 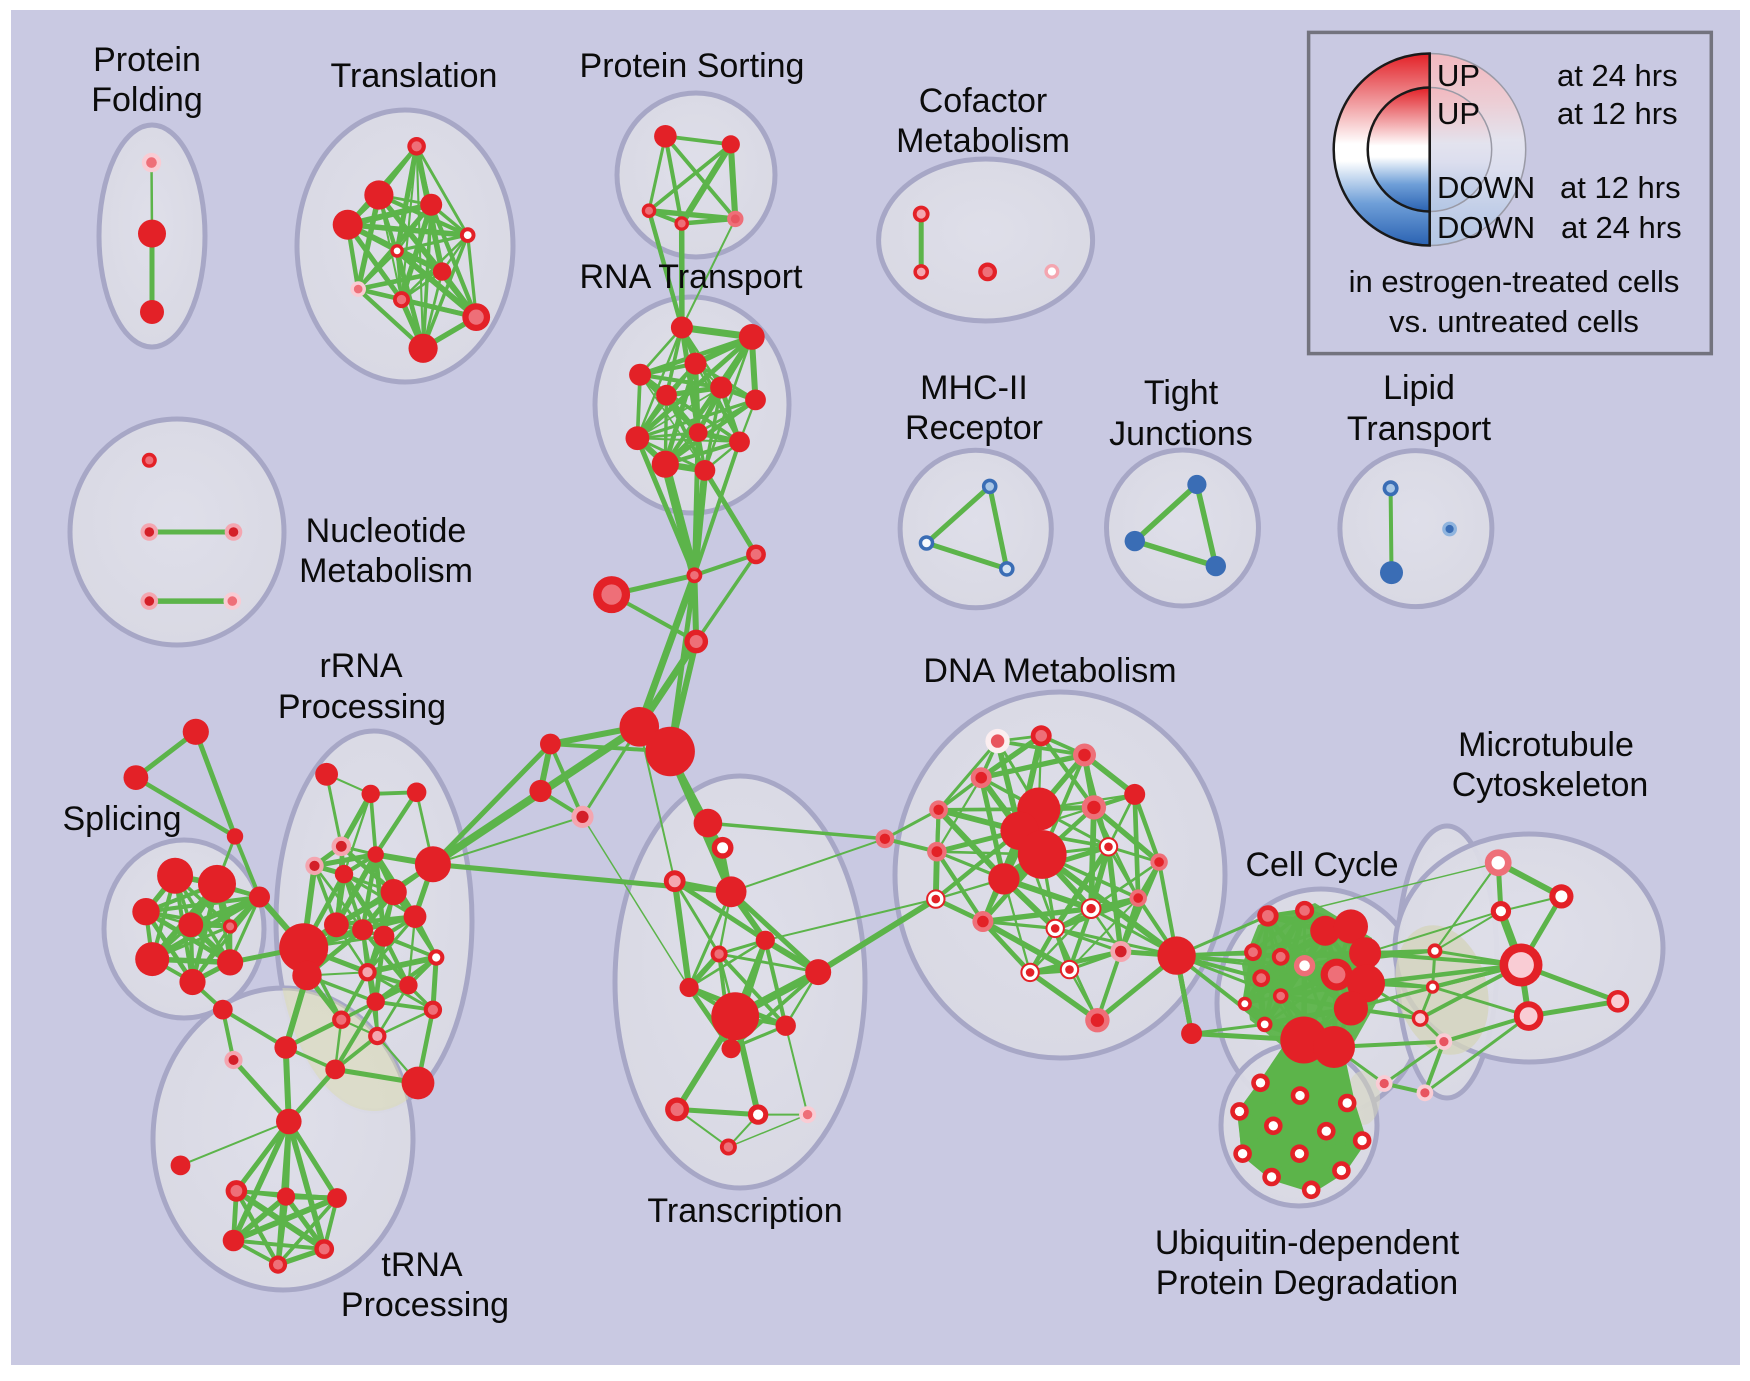 What do you see at coordinates (1514, 321) in the screenshot?
I see `svg-text: vs. untreated cells` at bounding box center [1514, 321].